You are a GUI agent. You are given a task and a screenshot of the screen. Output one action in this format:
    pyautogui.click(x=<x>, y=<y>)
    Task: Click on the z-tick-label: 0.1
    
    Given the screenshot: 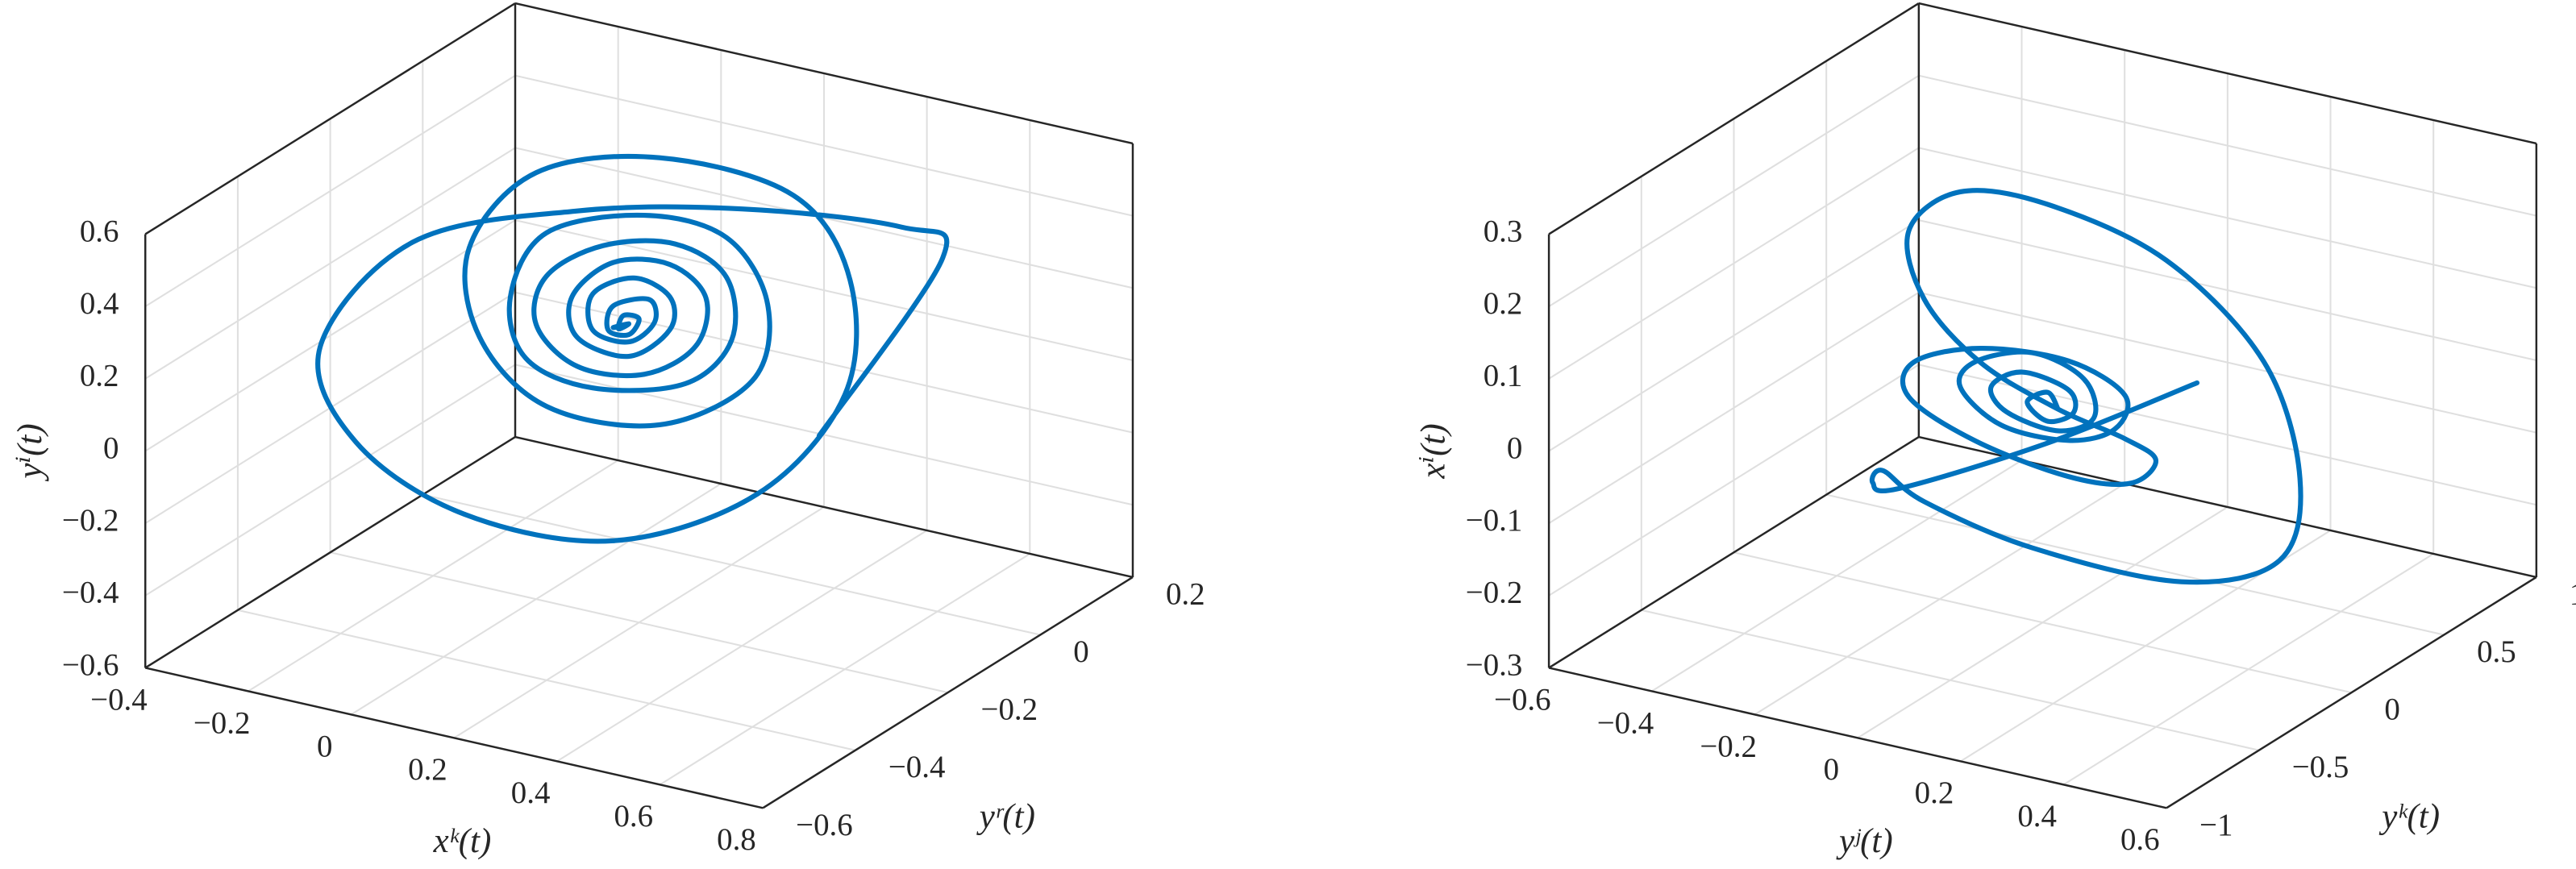 What is the action you would take?
    pyautogui.click(x=1503, y=376)
    